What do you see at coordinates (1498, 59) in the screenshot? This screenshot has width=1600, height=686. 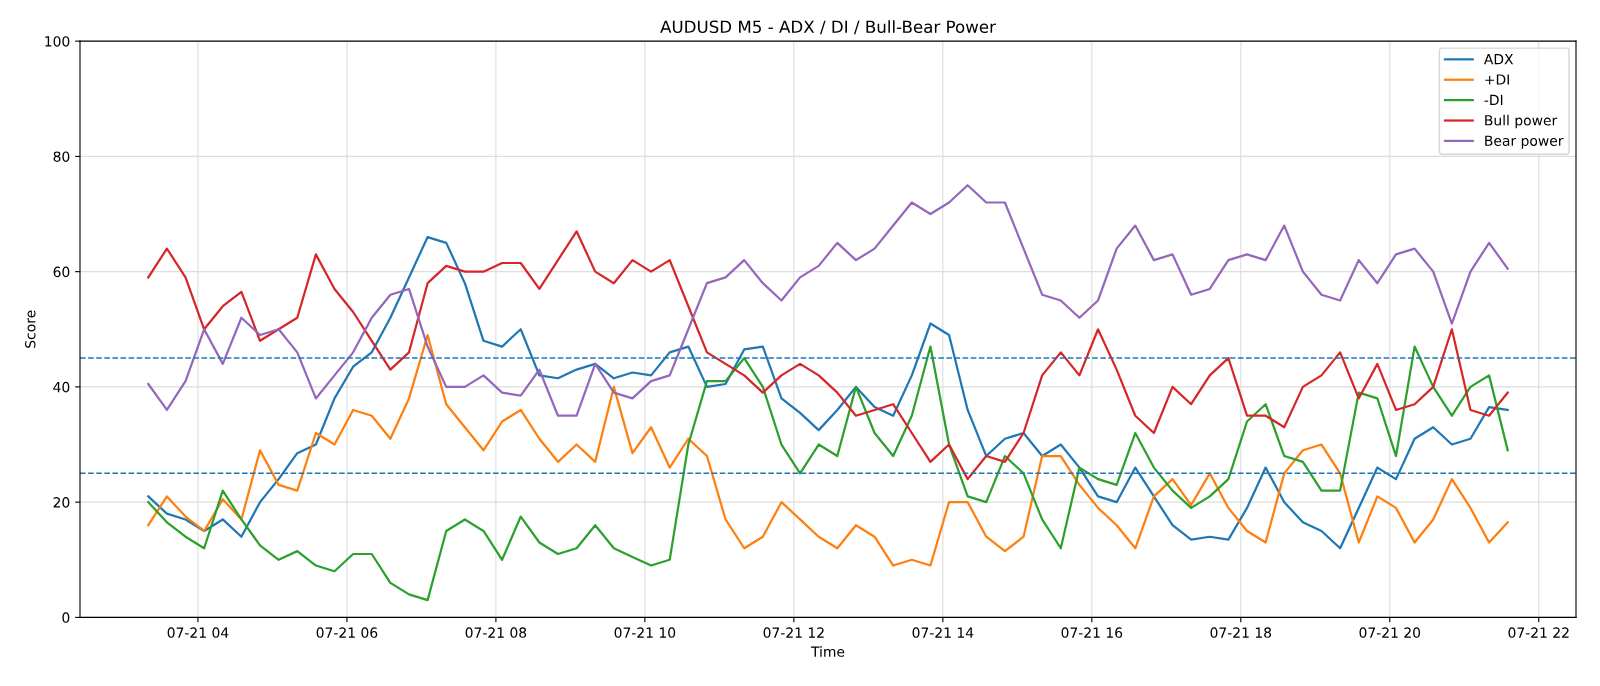 I see `legend-label: ADX` at bounding box center [1498, 59].